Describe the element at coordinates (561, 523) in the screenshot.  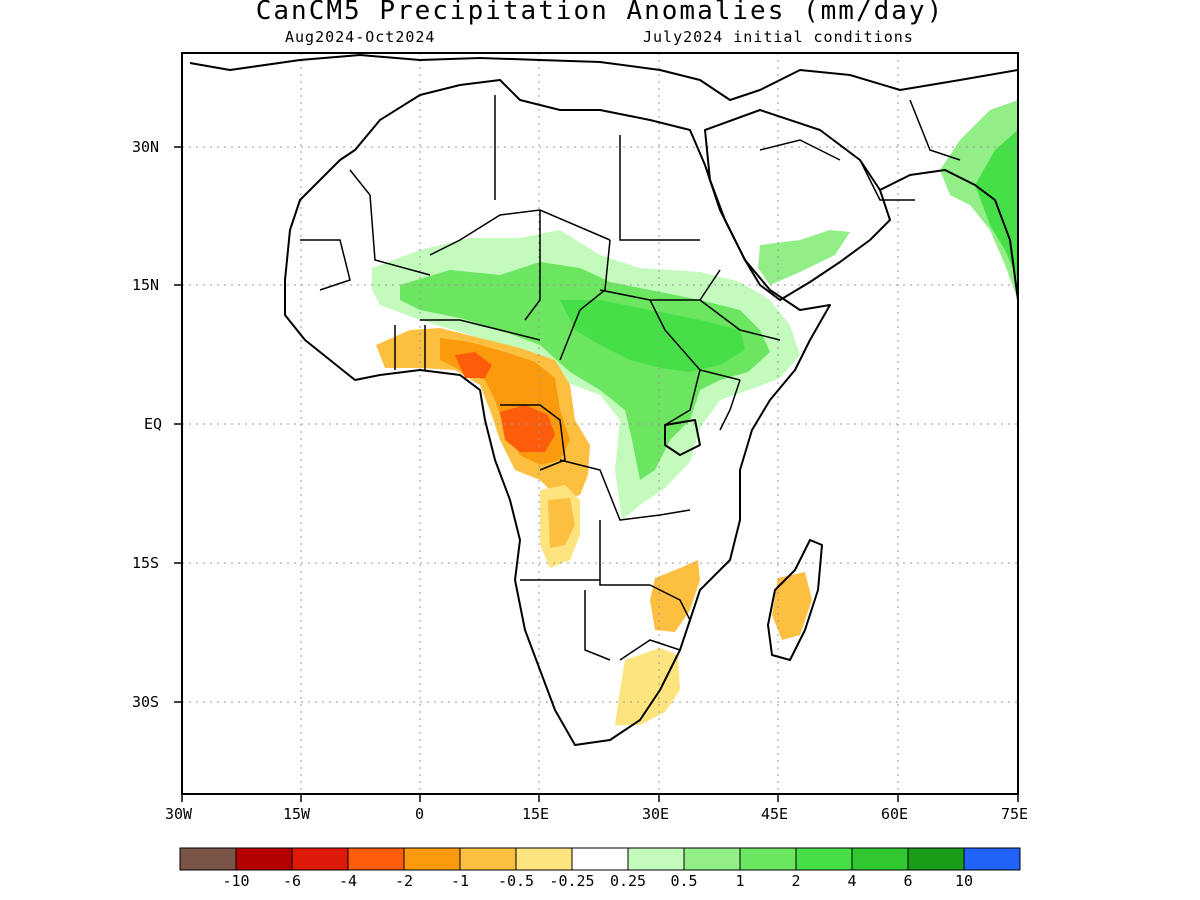
I see `negative-anomaly-angola-core` at that location.